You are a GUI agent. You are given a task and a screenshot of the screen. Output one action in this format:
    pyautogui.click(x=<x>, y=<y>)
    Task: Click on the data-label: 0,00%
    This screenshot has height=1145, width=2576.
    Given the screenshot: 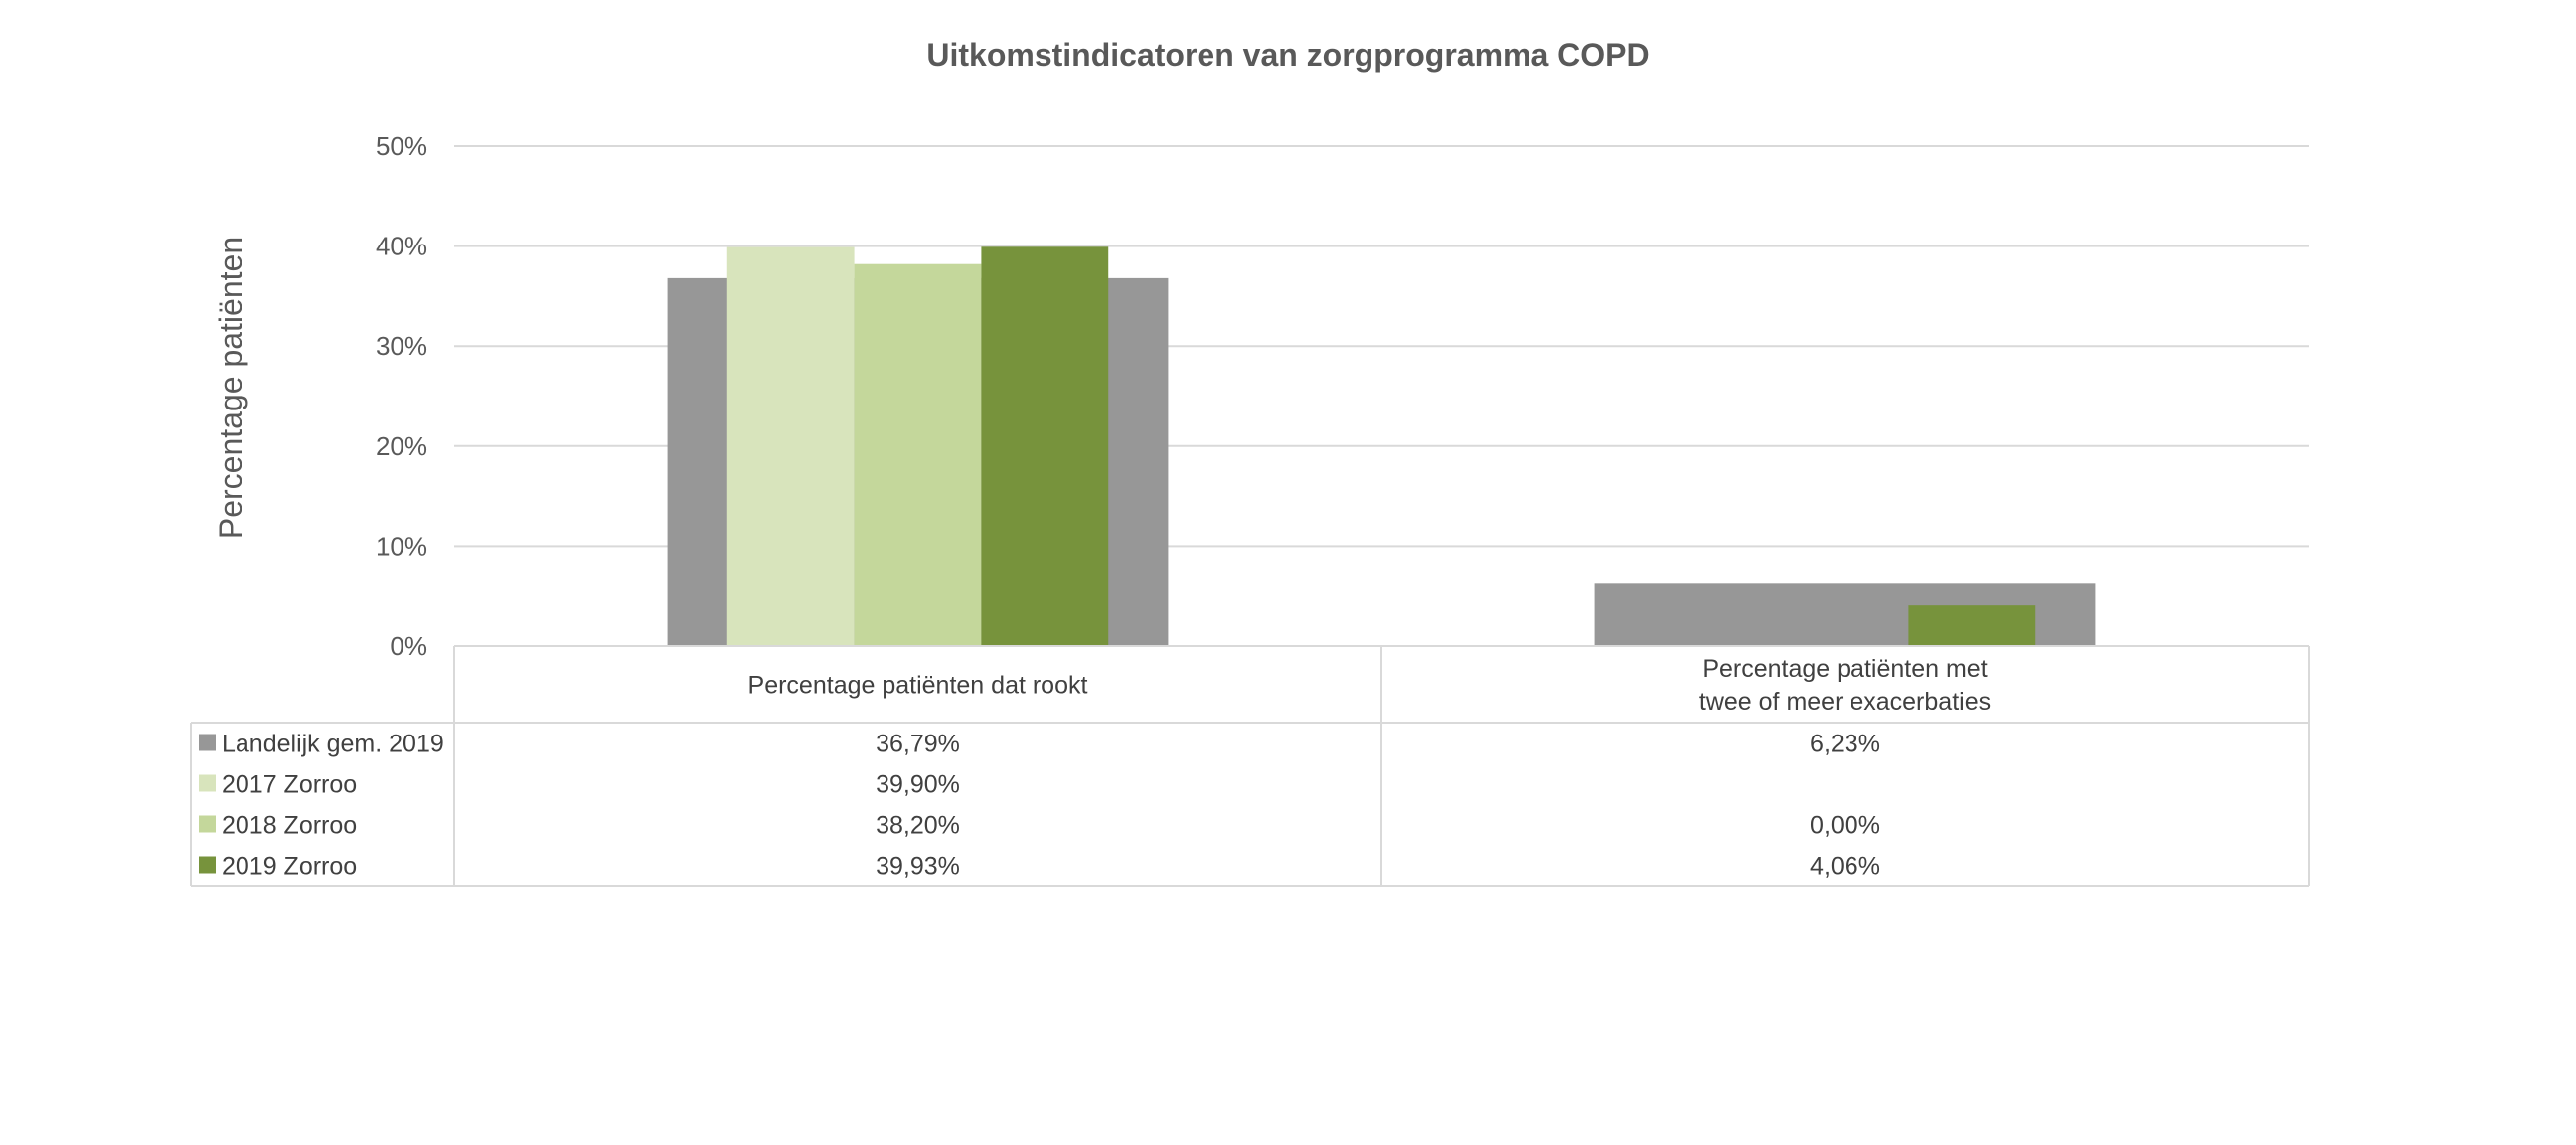 What is the action you would take?
    pyautogui.click(x=1845, y=826)
    